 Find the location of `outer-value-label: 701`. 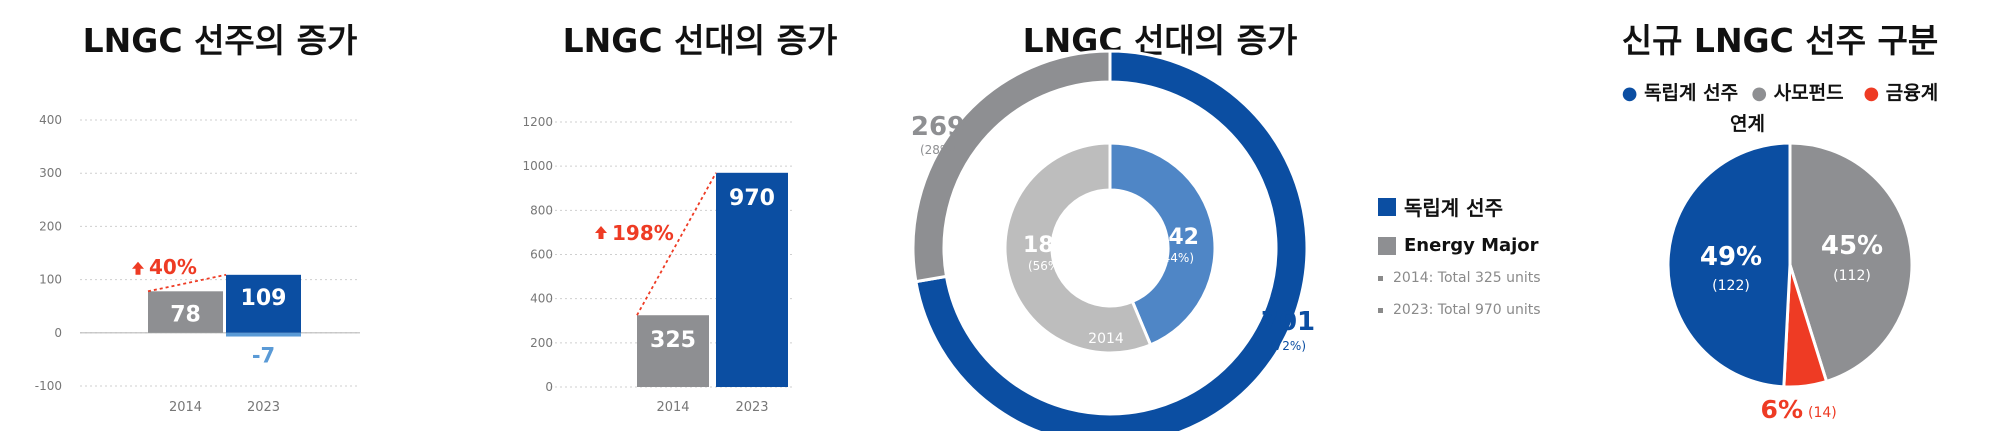

outer-value-label: 701 is located at coordinates (1288, 322).